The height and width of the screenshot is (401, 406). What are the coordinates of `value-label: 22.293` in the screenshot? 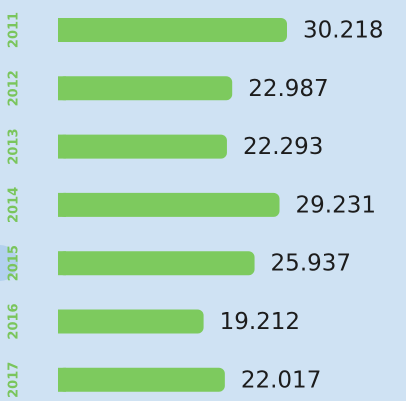 It's located at (283, 147).